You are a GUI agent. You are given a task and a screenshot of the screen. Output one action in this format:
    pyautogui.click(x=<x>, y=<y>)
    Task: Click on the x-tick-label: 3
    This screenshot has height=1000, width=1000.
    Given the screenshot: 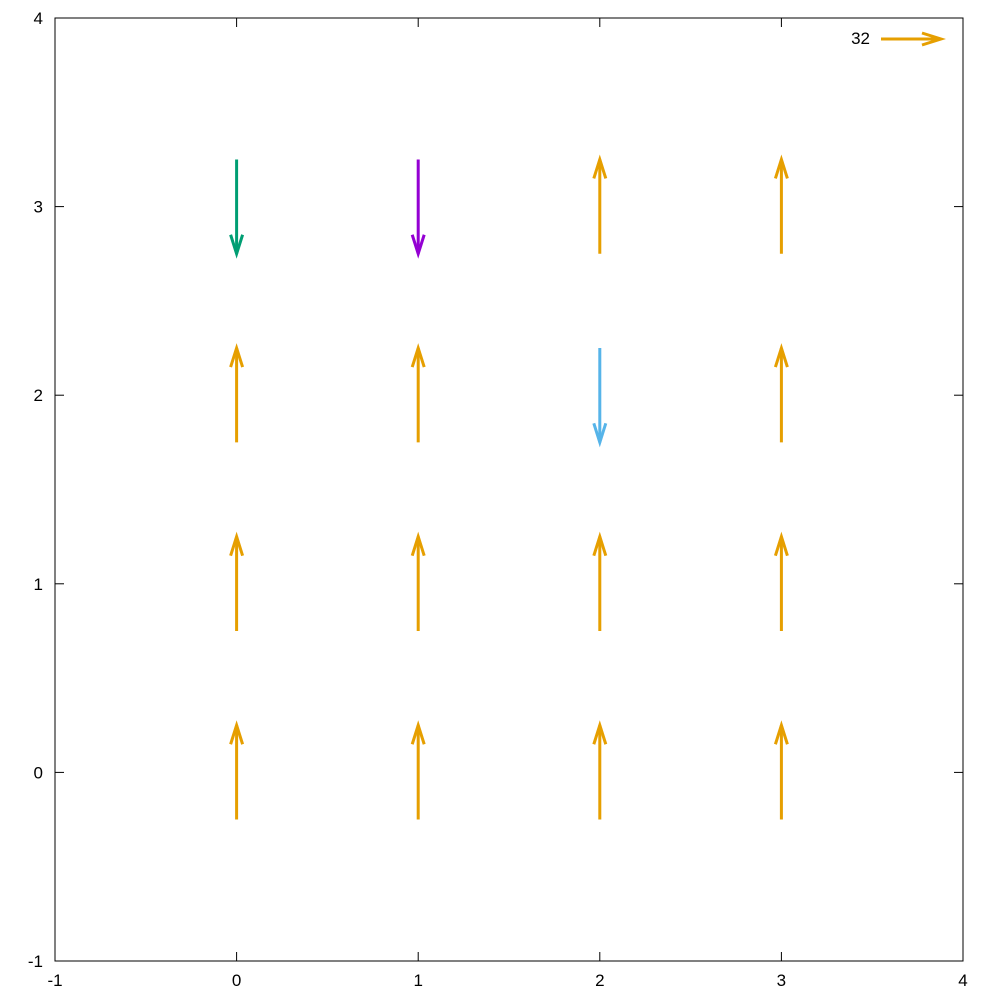 What is the action you would take?
    pyautogui.click(x=781, y=980)
    